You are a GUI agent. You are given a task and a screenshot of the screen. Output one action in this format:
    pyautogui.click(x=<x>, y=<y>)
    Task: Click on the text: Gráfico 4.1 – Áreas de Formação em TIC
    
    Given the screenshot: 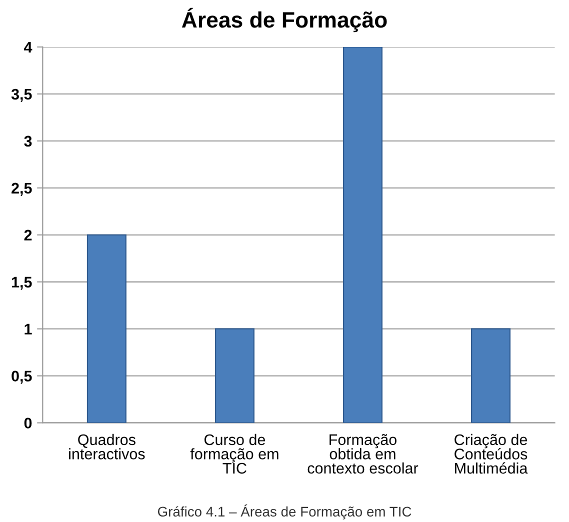 What is the action you would take?
    pyautogui.click(x=285, y=512)
    